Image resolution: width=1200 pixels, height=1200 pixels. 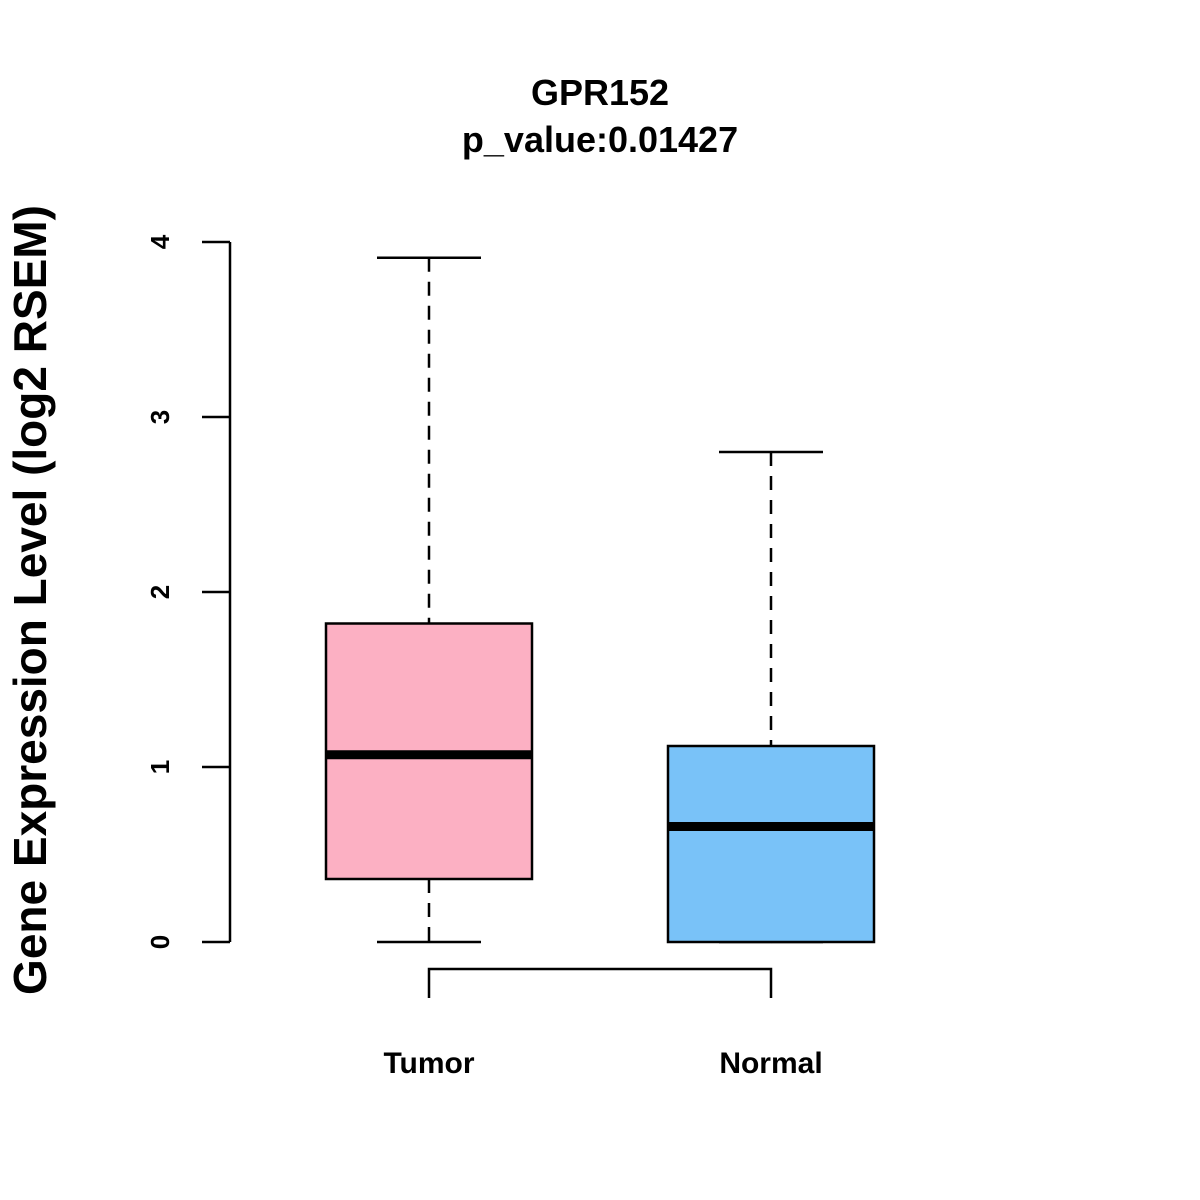 I want to click on y-tick-label-4: 4, so click(x=160, y=241).